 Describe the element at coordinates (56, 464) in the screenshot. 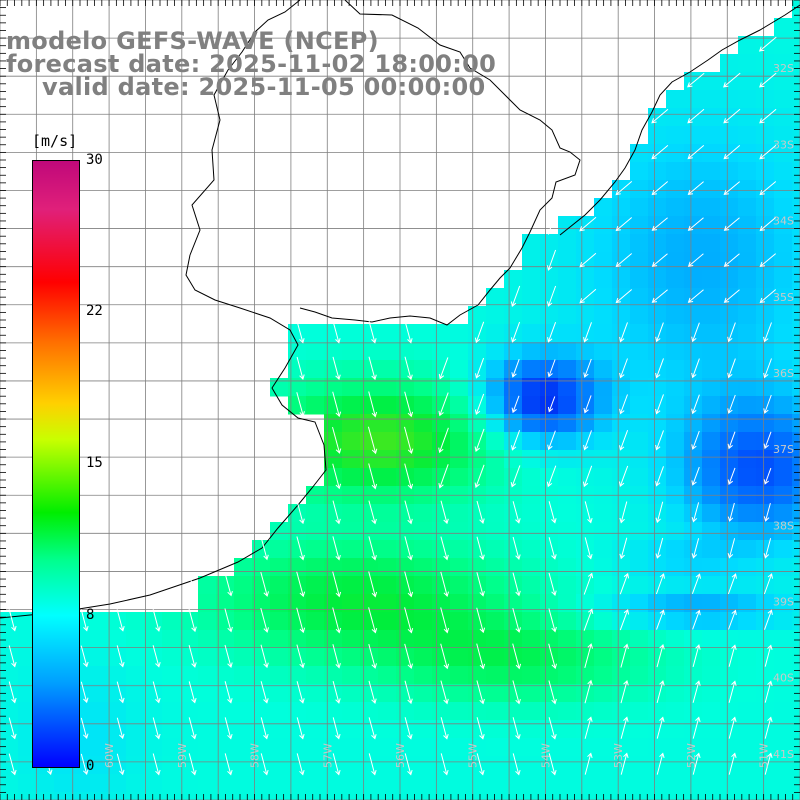

I see `colorbar-gradient` at that location.